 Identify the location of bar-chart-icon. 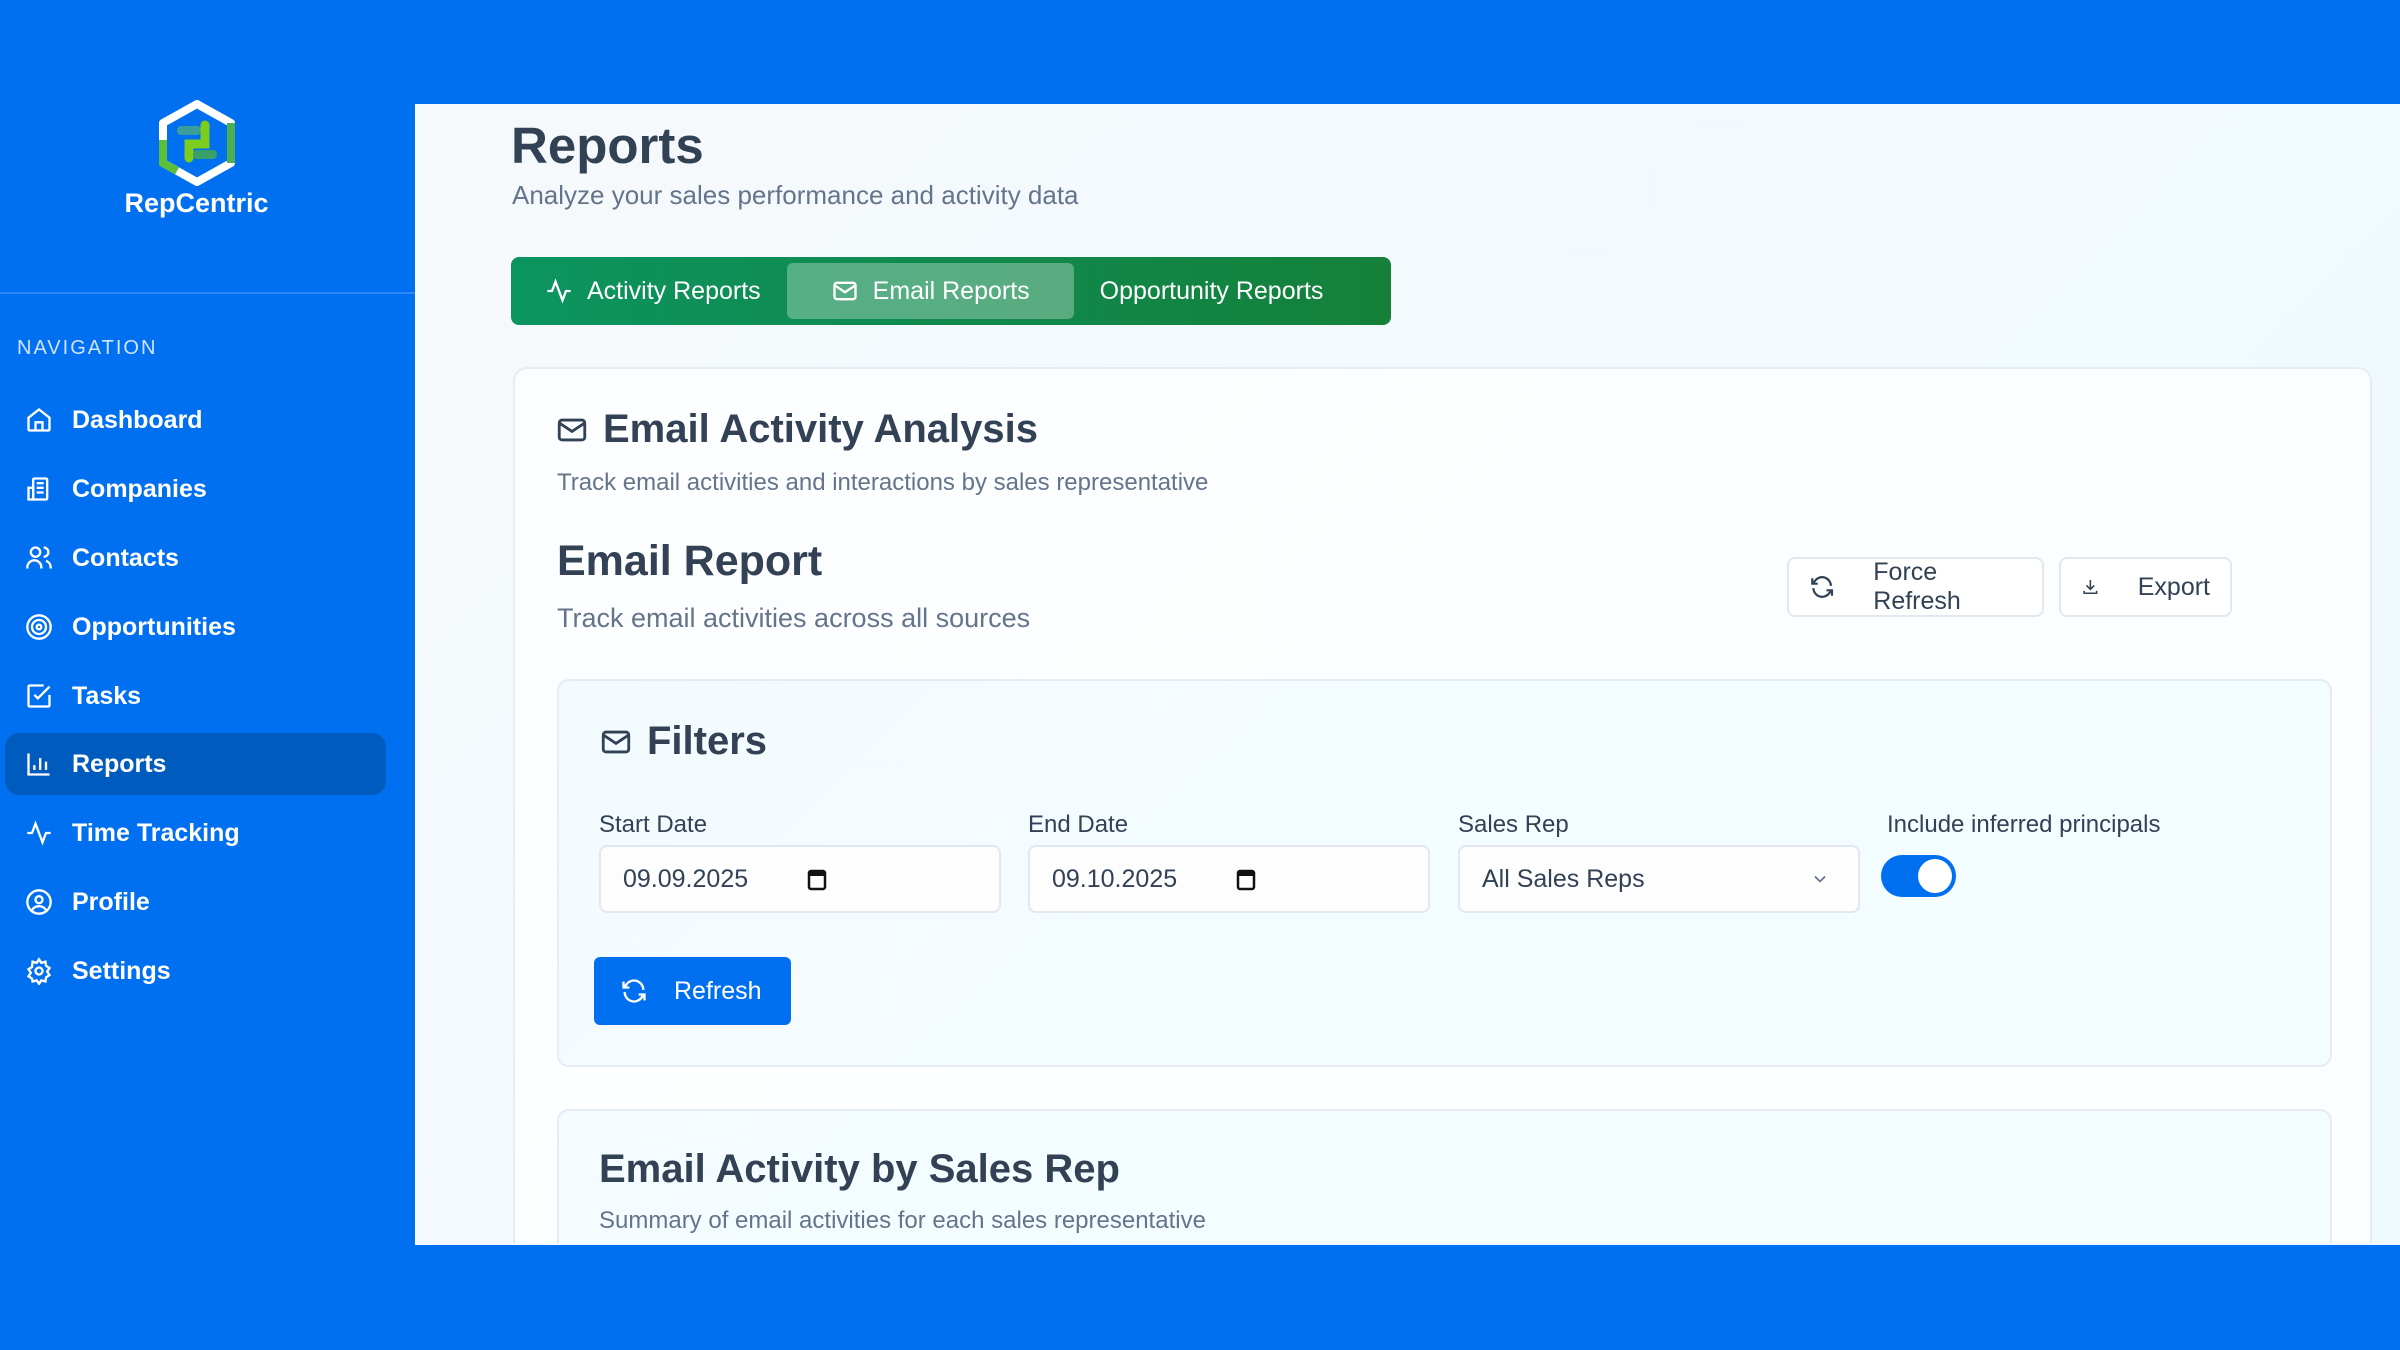
(38, 764).